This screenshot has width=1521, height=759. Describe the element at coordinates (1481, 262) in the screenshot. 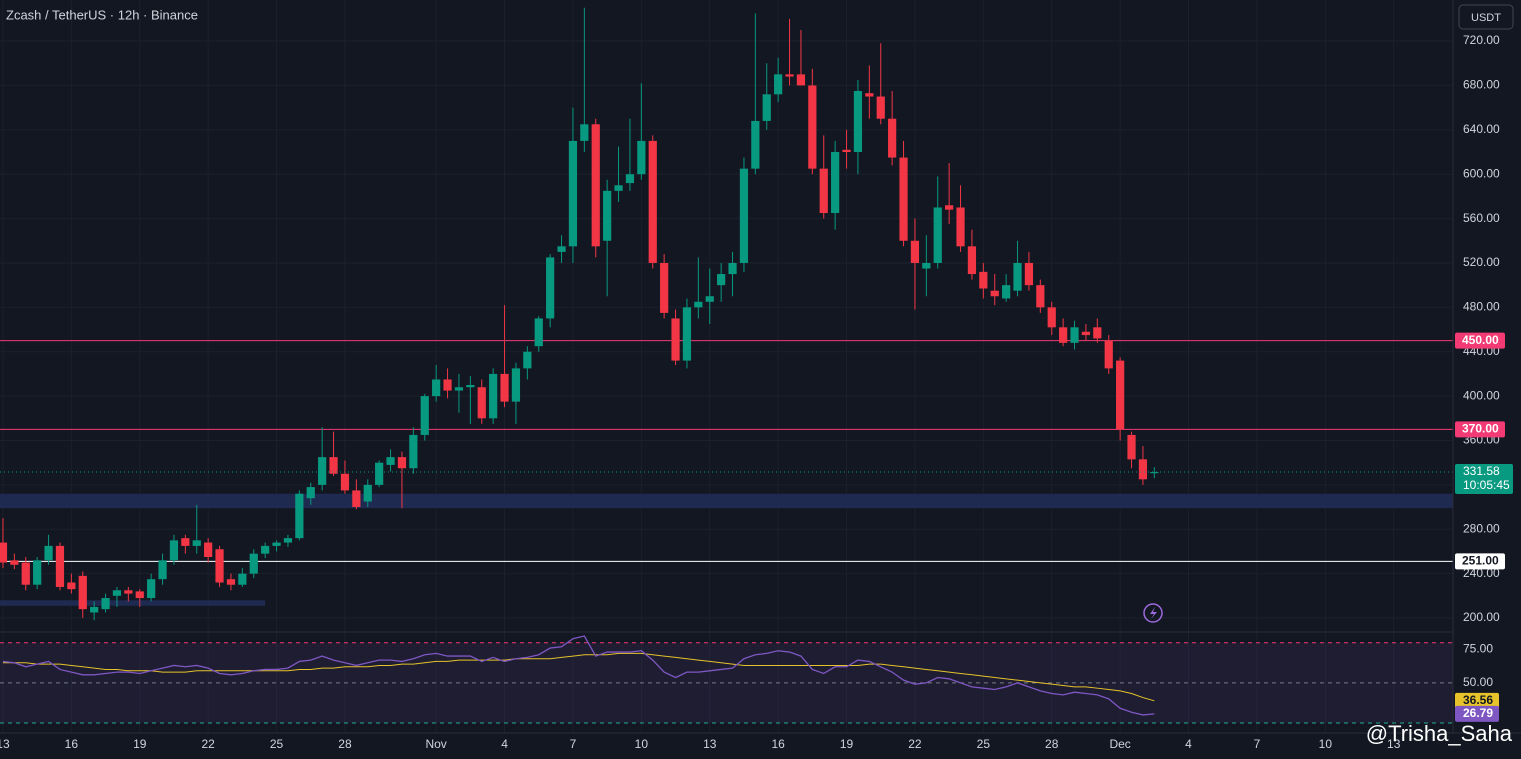

I see `y-tick-label: 520.00` at that location.